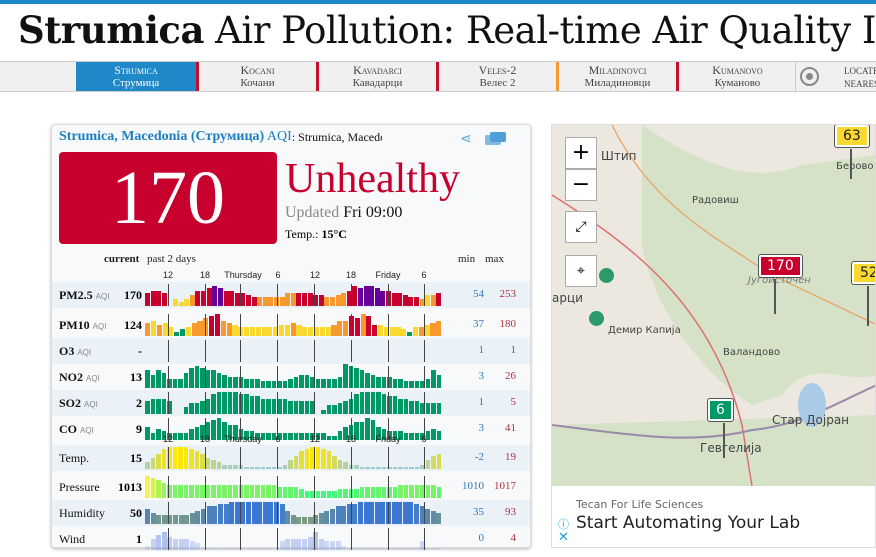 This screenshot has width=876, height=557. Describe the element at coordinates (581, 227) in the screenshot. I see `fullscreen-button: ⤢` at that location.